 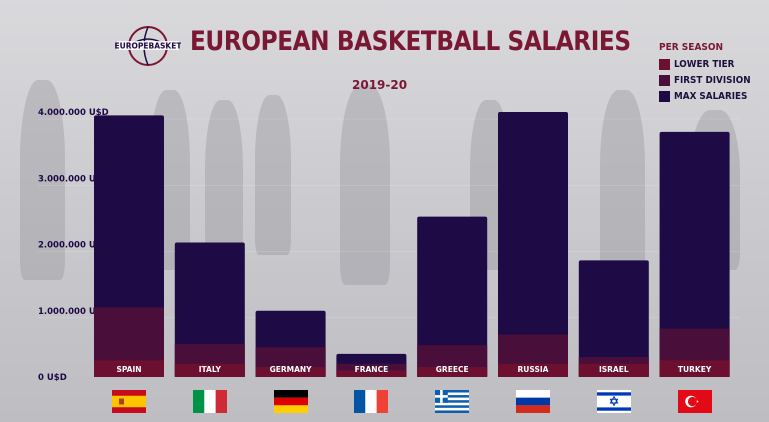 I want to click on legend-swatch-first-division, so click(x=664, y=80).